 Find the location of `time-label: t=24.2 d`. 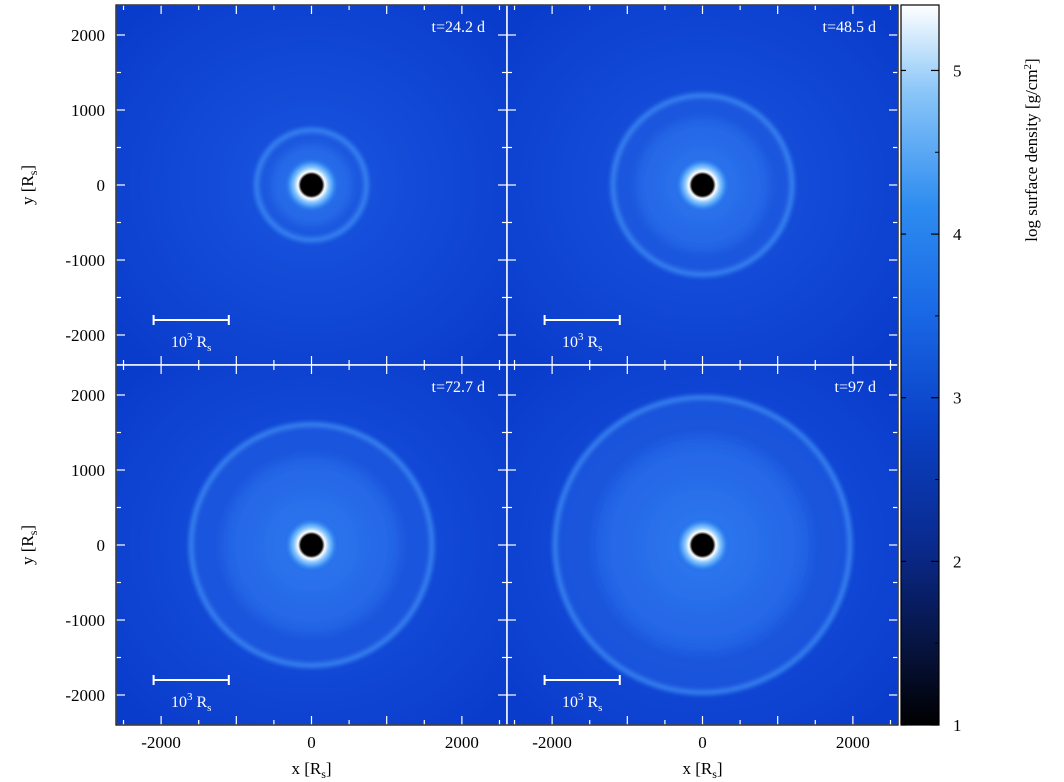

time-label: t=24.2 d is located at coordinates (458, 27).